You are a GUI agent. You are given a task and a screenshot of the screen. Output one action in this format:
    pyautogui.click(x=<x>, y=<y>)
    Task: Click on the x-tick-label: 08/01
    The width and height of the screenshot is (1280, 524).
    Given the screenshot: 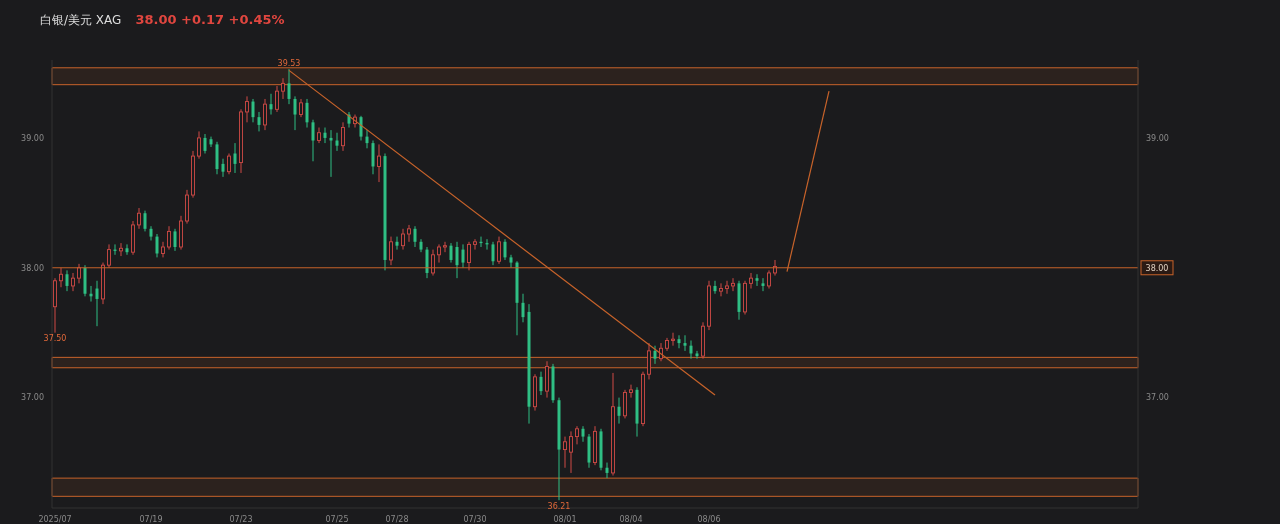 What is the action you would take?
    pyautogui.click(x=565, y=519)
    